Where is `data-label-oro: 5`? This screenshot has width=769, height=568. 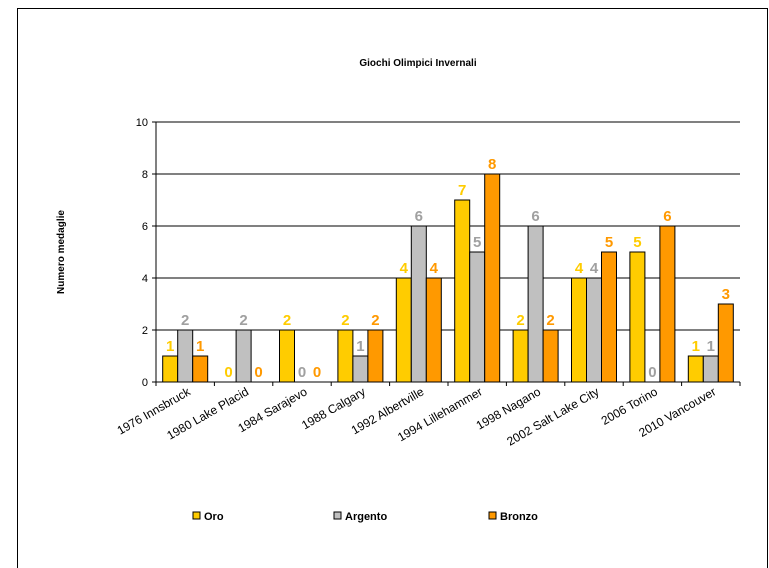
data-label-oro: 5 is located at coordinates (637, 242).